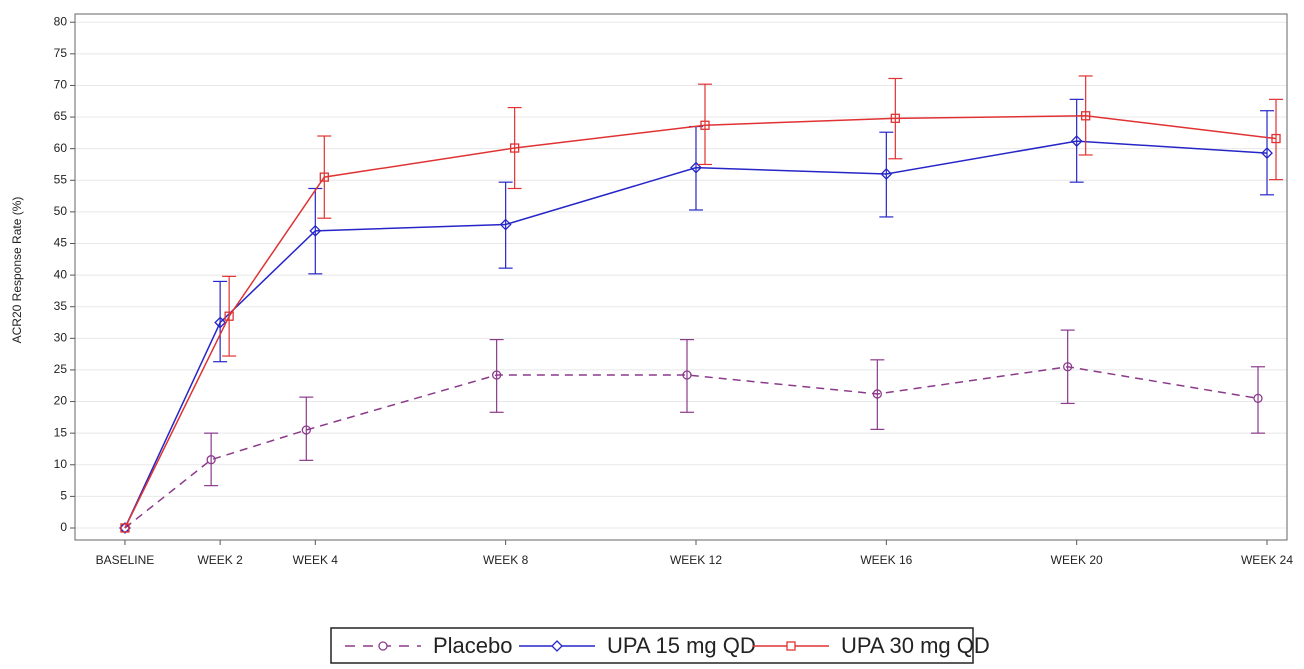  Describe the element at coordinates (220, 560) in the screenshot. I see `x-tick-label: WEEK 2` at that location.